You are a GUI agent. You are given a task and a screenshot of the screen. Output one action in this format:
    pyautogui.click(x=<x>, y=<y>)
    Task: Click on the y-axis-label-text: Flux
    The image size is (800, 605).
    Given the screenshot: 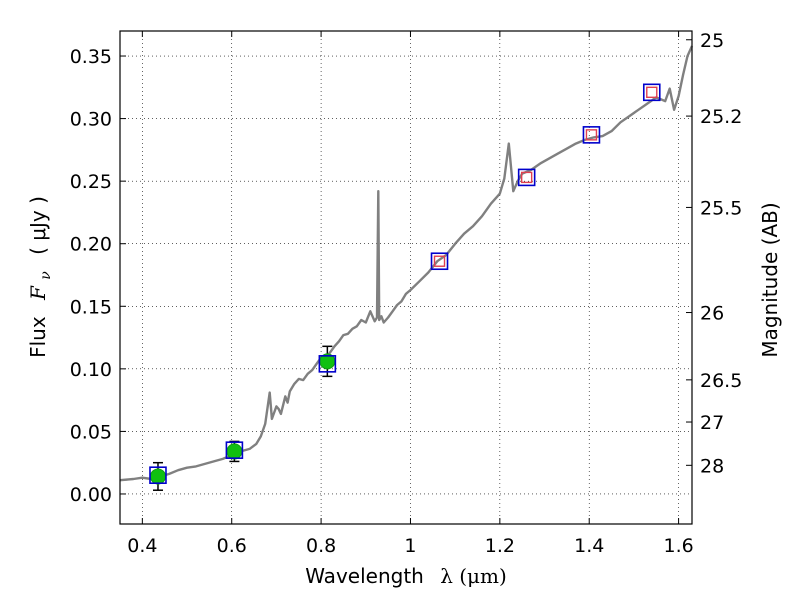 What is the action you would take?
    pyautogui.click(x=38, y=337)
    